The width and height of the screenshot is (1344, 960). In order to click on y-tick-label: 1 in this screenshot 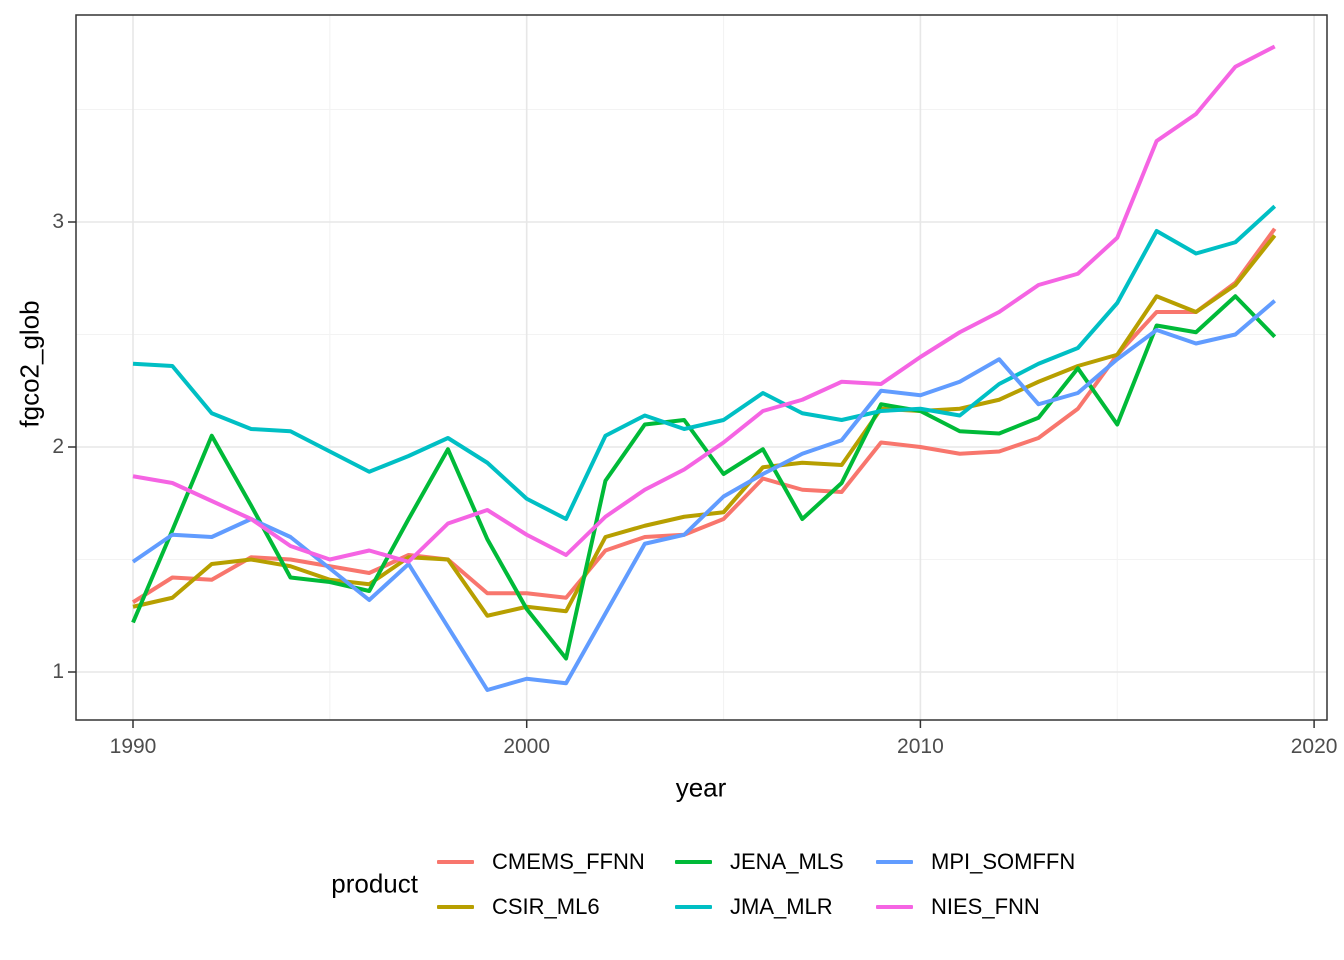, I will do `click(58, 671)`.